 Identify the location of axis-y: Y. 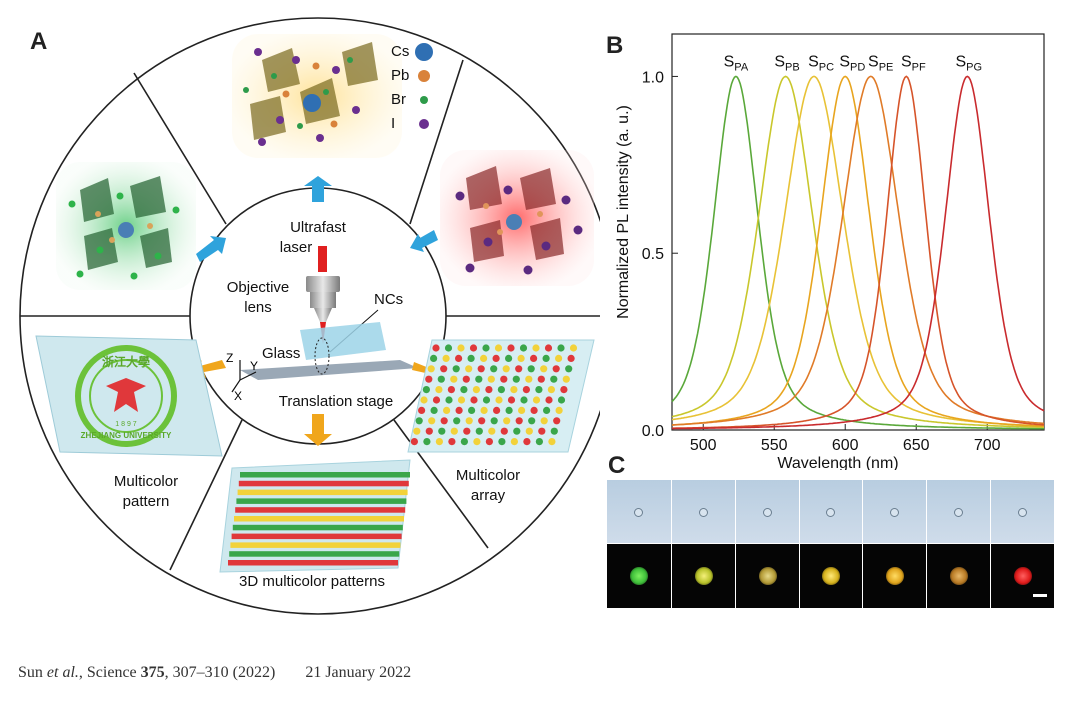
(254, 366).